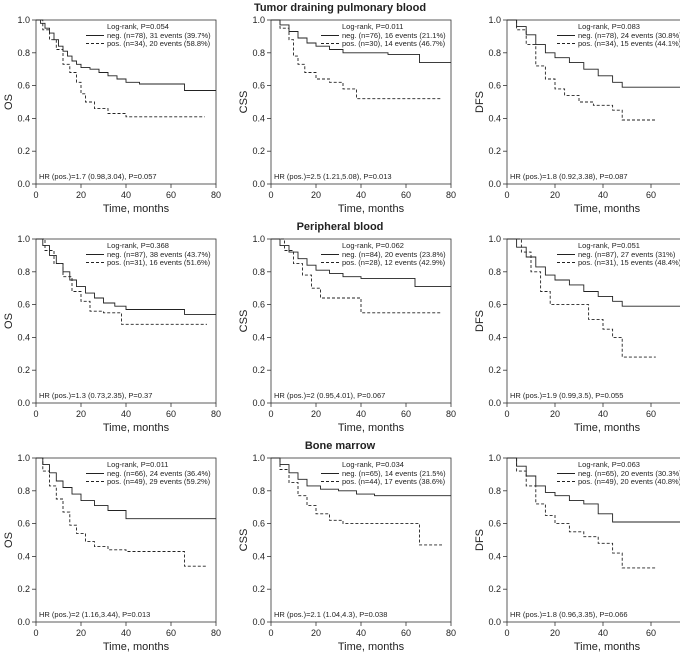 The height and width of the screenshot is (657, 680). Describe the element at coordinates (609, 464) in the screenshot. I see `logrank-text: Log-rank, P=0.063` at that location.